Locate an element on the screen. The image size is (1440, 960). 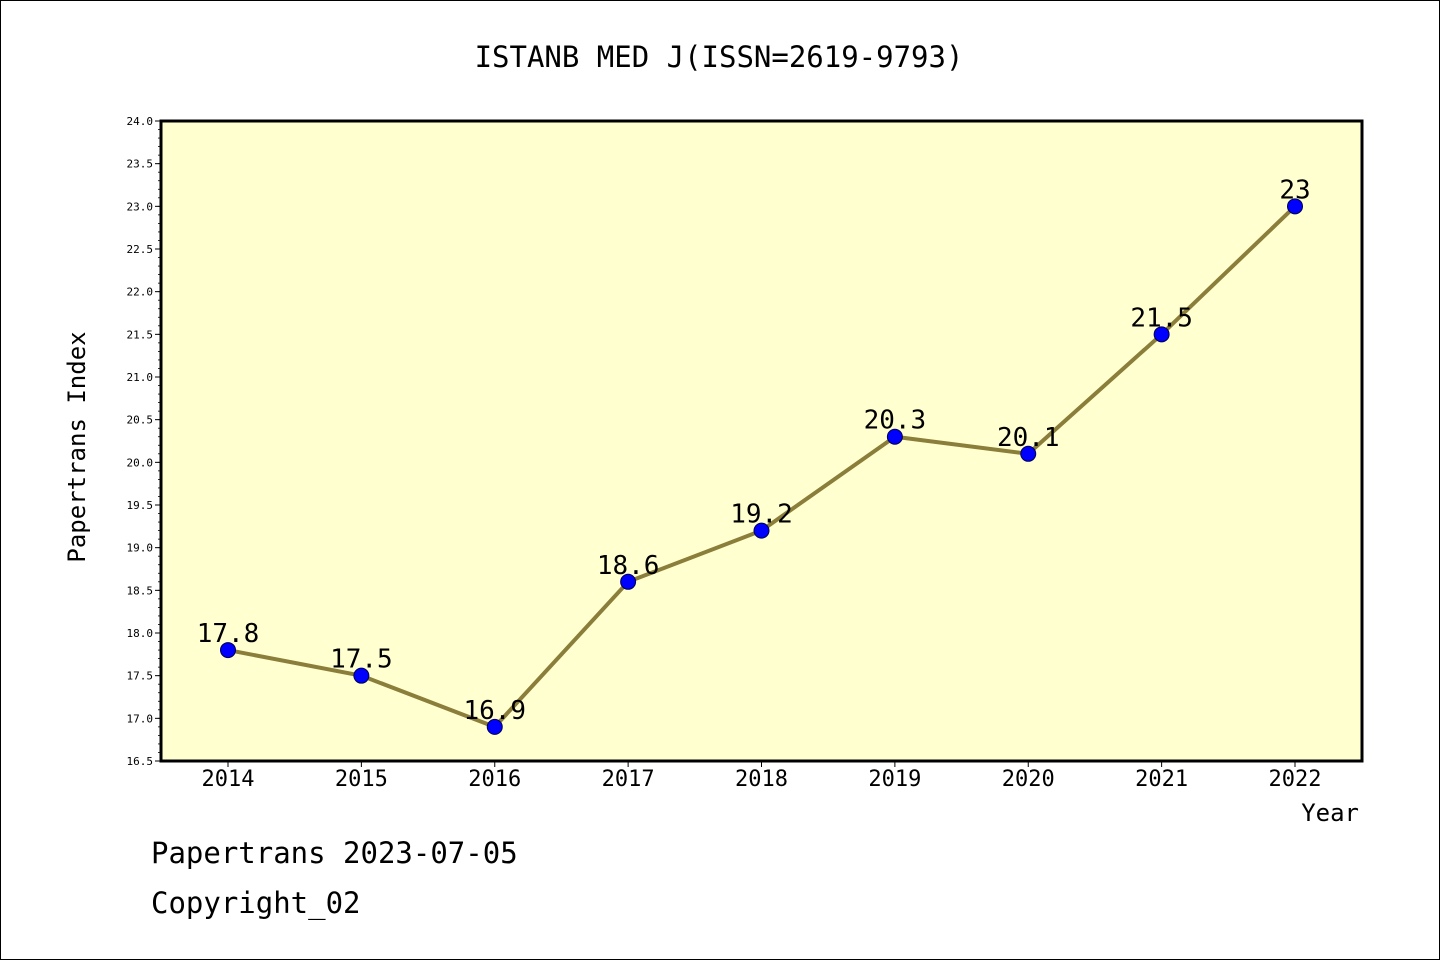
x-tick-label: 2019 is located at coordinates (894, 779).